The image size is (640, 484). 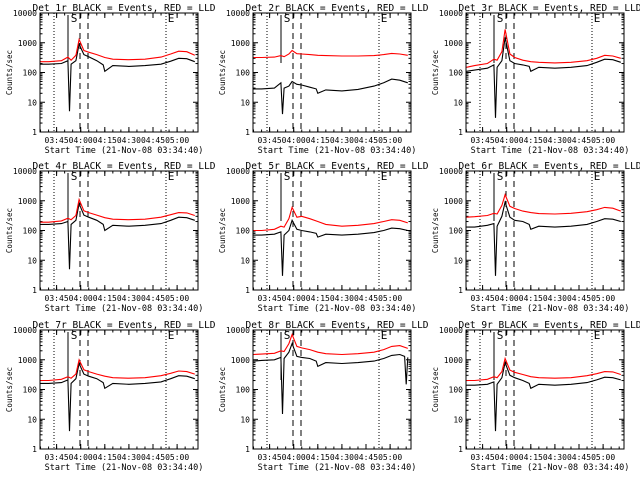 What do you see at coordinates (336, 325) in the screenshot?
I see `panel-title: Det 8r BLACK = Events, RED = LLD` at bounding box center [336, 325].